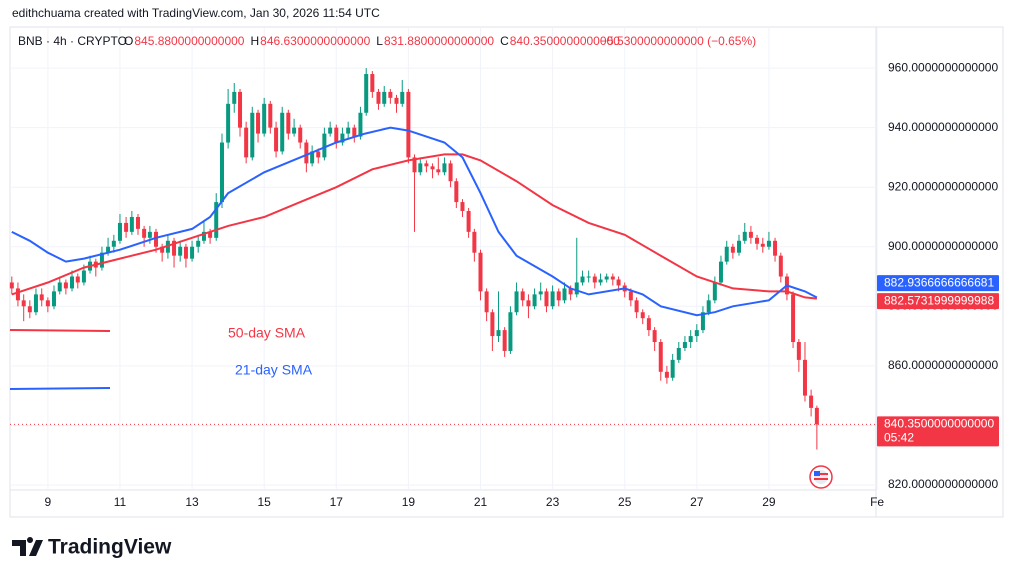 Image resolution: width=1014 pixels, height=582 pixels. What do you see at coordinates (877, 502) in the screenshot?
I see `x-tick-label: Fe` at bounding box center [877, 502].